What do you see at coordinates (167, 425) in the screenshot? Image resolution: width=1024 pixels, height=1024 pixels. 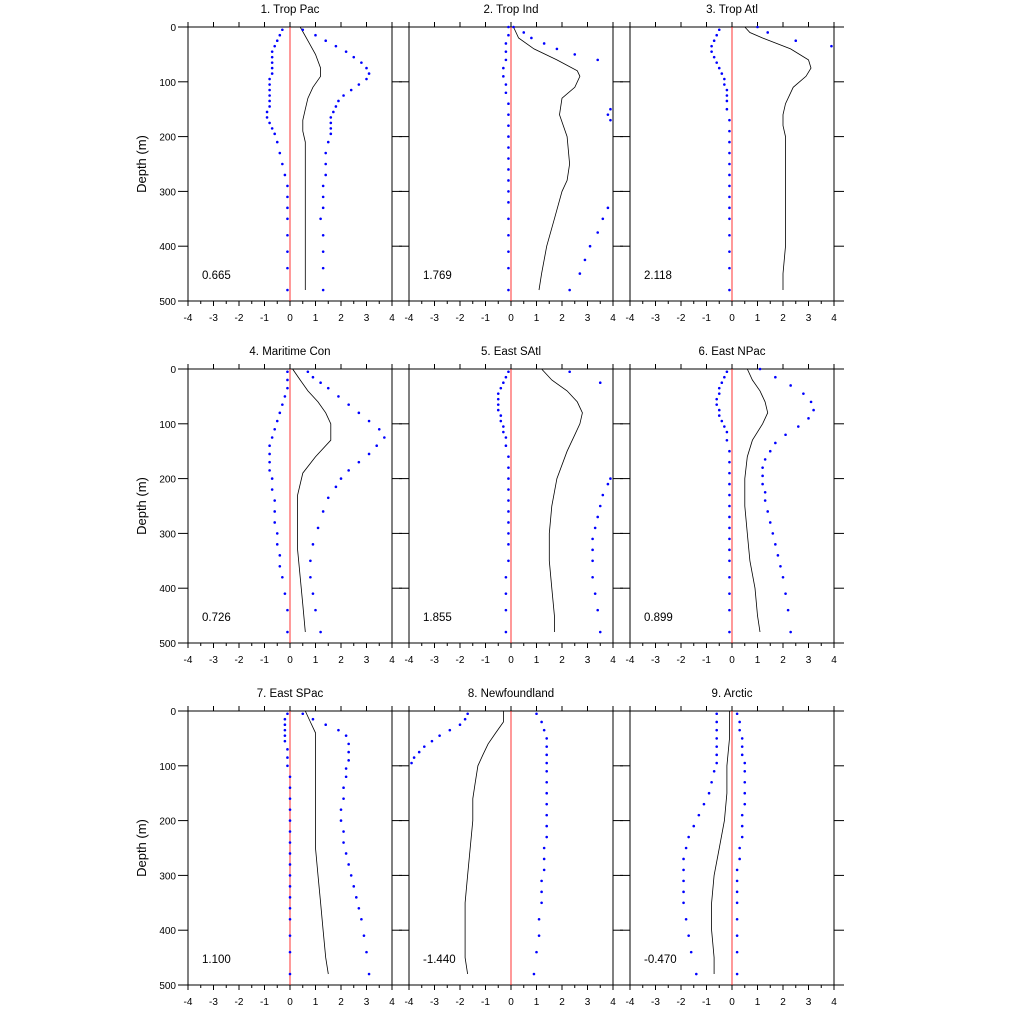 I see `y-tick-label: 100` at bounding box center [167, 425].